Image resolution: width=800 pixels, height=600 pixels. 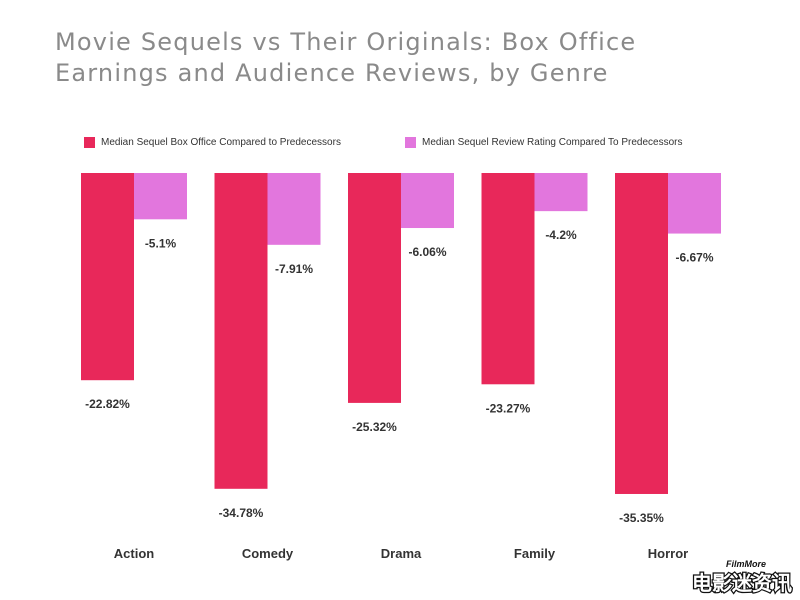 What do you see at coordinates (89, 142) in the screenshot?
I see `legend-swatch-box-office` at bounding box center [89, 142].